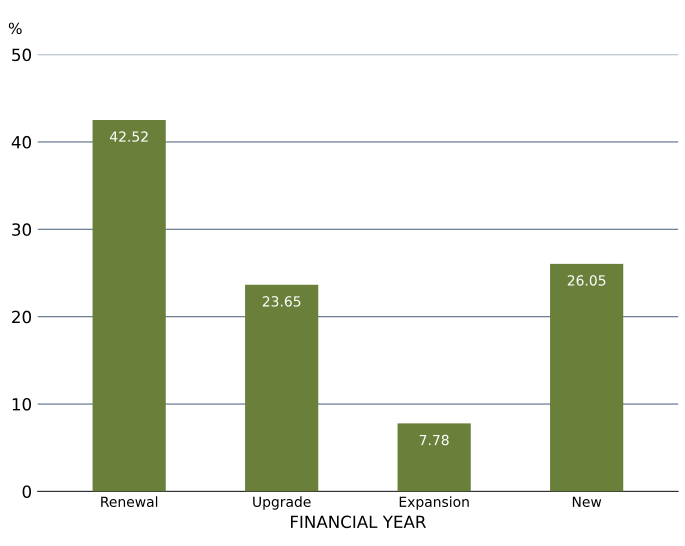  Describe the element at coordinates (22, 317) in the screenshot. I see `y-tick-label: 20` at that location.